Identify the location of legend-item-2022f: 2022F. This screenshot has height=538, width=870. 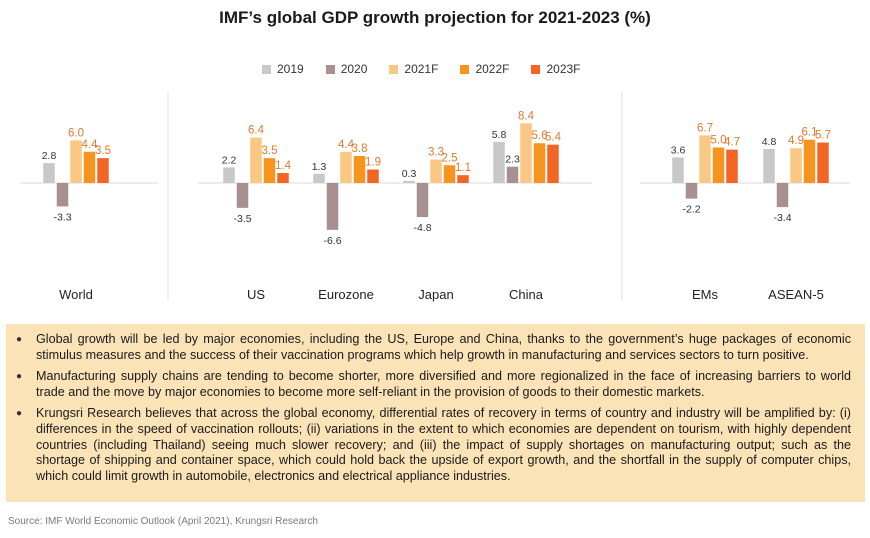
(484, 69).